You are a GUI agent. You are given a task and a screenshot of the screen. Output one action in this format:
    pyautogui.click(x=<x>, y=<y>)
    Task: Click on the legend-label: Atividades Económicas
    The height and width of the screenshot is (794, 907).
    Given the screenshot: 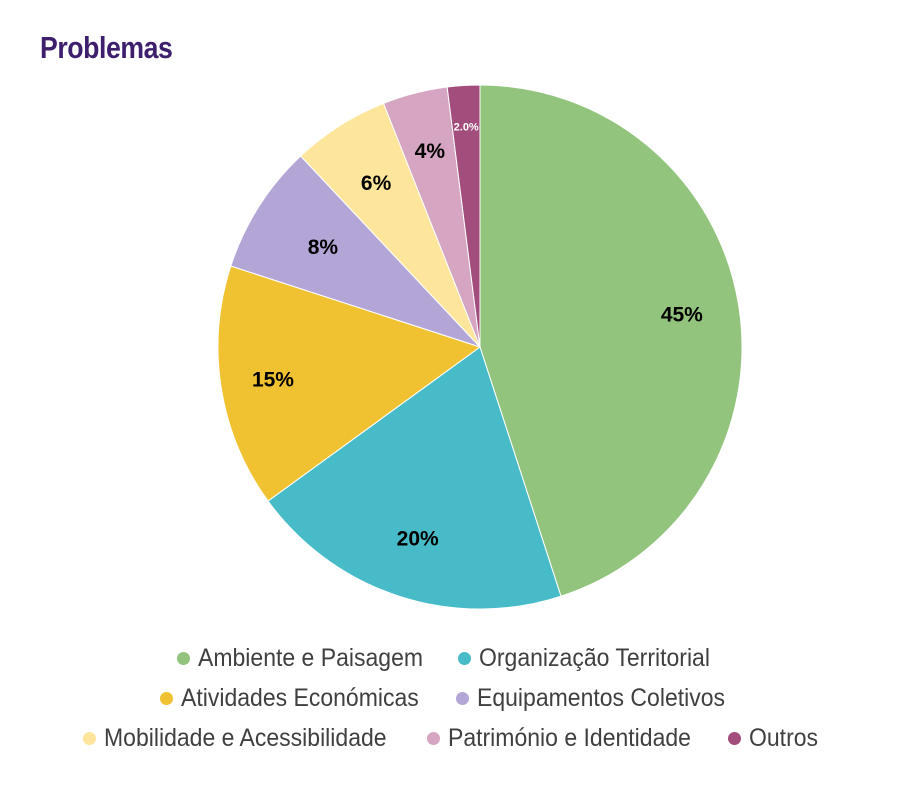 What is the action you would take?
    pyautogui.click(x=300, y=697)
    